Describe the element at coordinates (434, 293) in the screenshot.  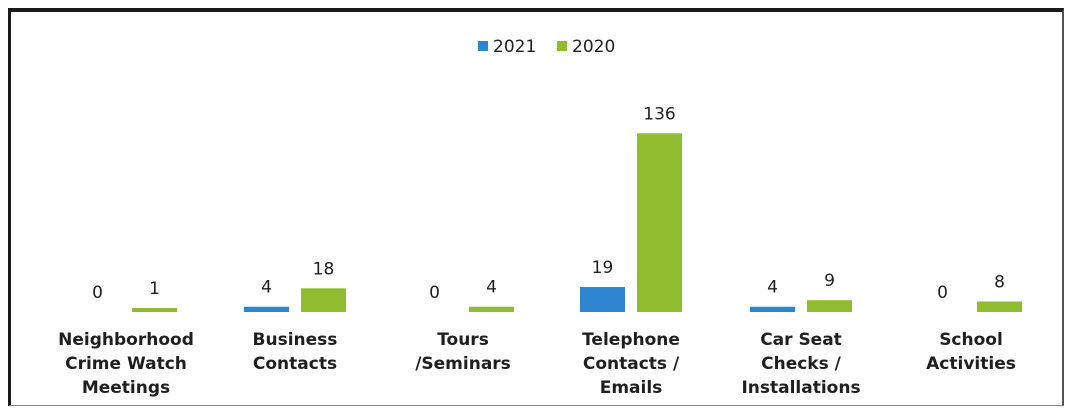
I see `data-label-2021-2: 0` at that location.